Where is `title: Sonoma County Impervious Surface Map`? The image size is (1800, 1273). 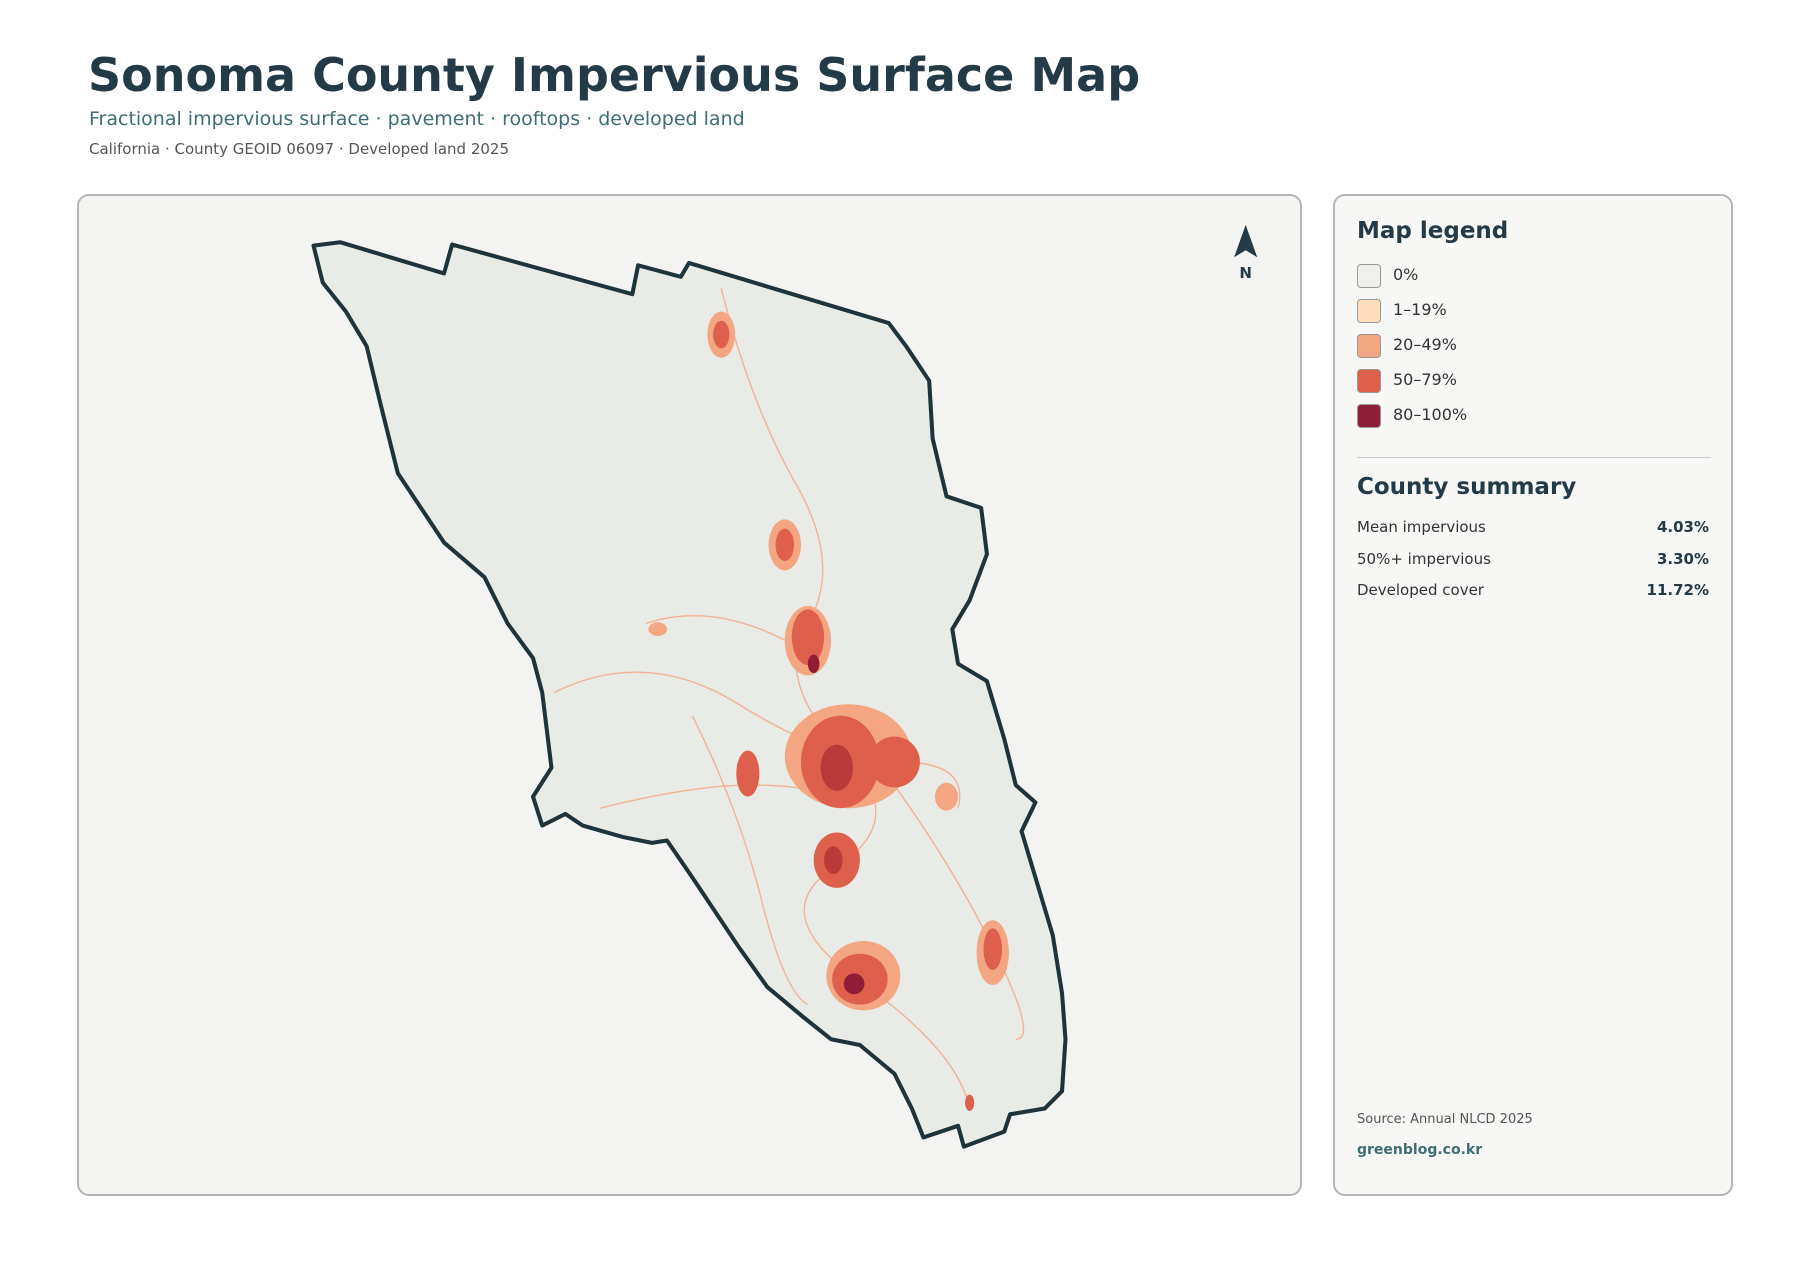
title: Sonoma County Impervious Surface Map is located at coordinates (614, 75).